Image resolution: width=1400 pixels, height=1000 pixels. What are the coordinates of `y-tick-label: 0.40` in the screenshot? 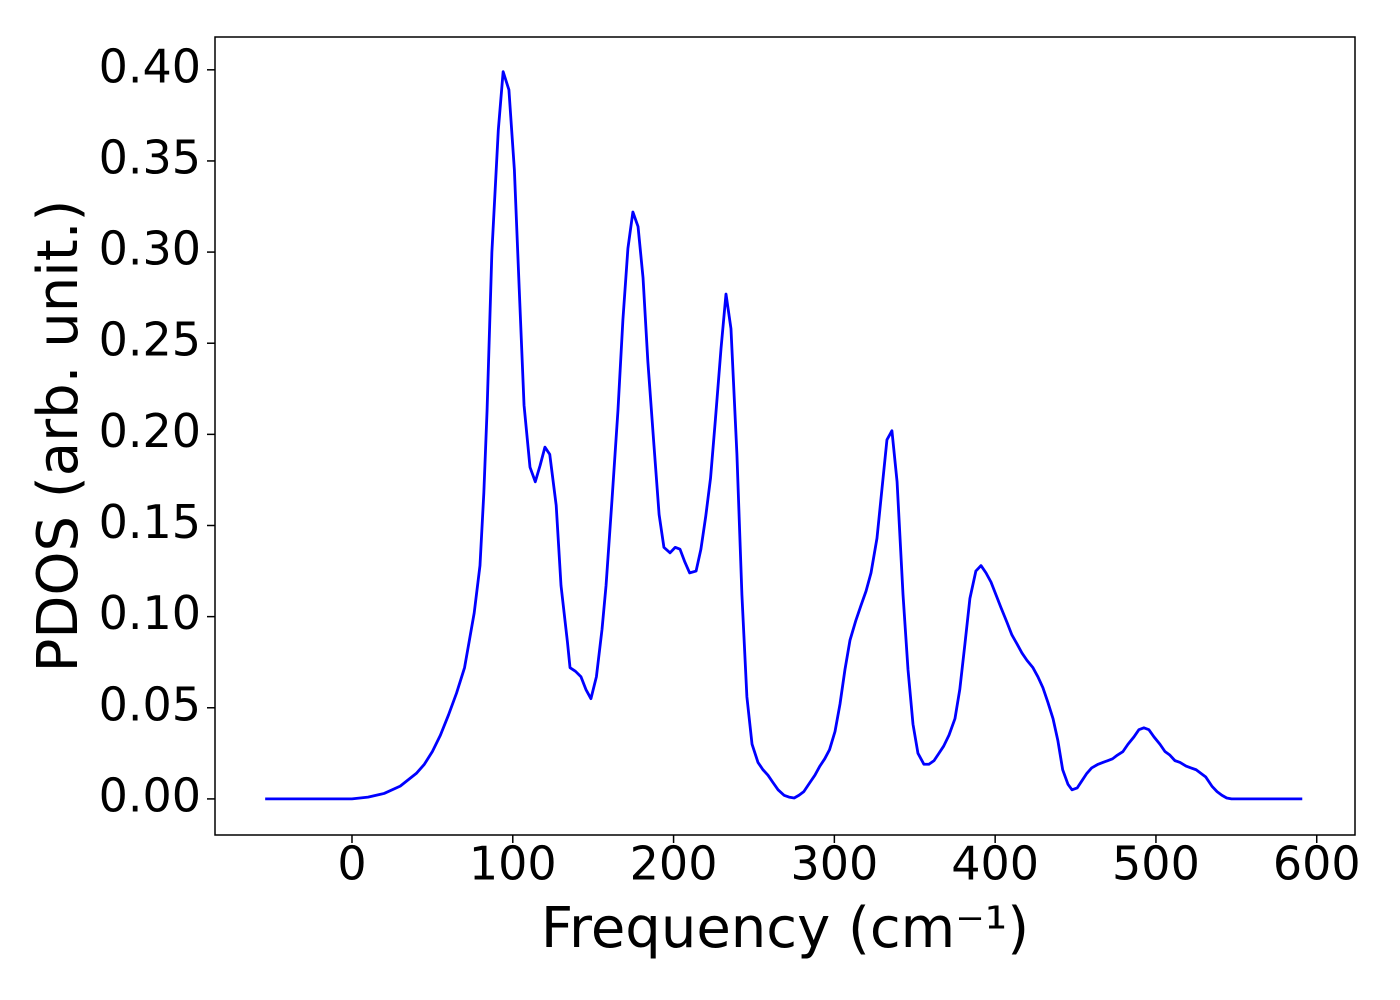 It's located at (150, 66).